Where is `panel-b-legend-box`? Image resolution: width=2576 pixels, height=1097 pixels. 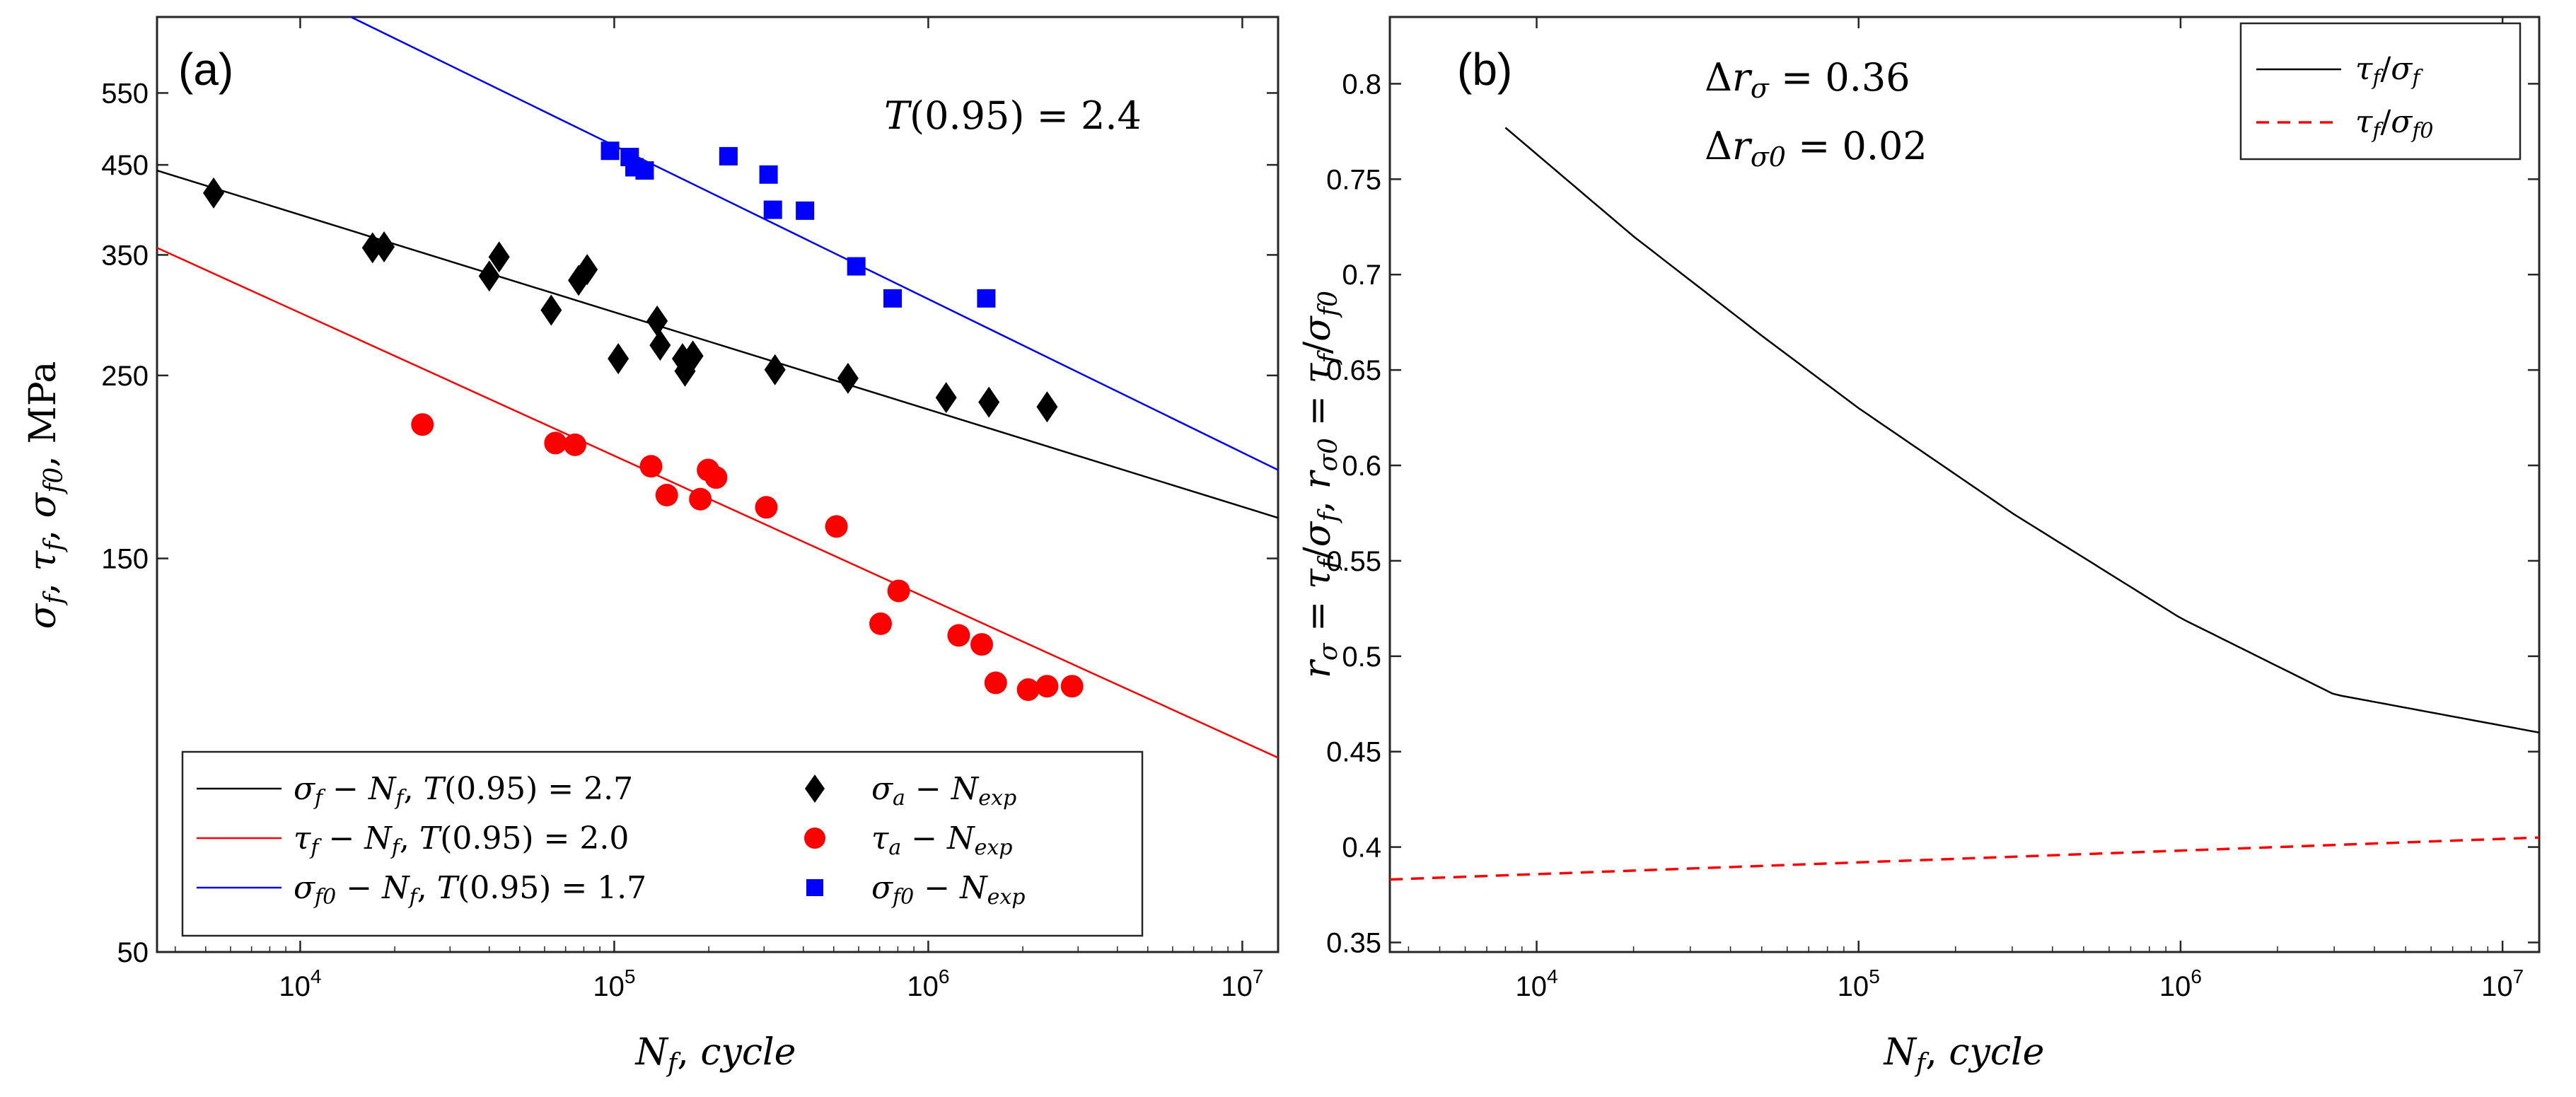
panel-b-legend-box is located at coordinates (2380, 91).